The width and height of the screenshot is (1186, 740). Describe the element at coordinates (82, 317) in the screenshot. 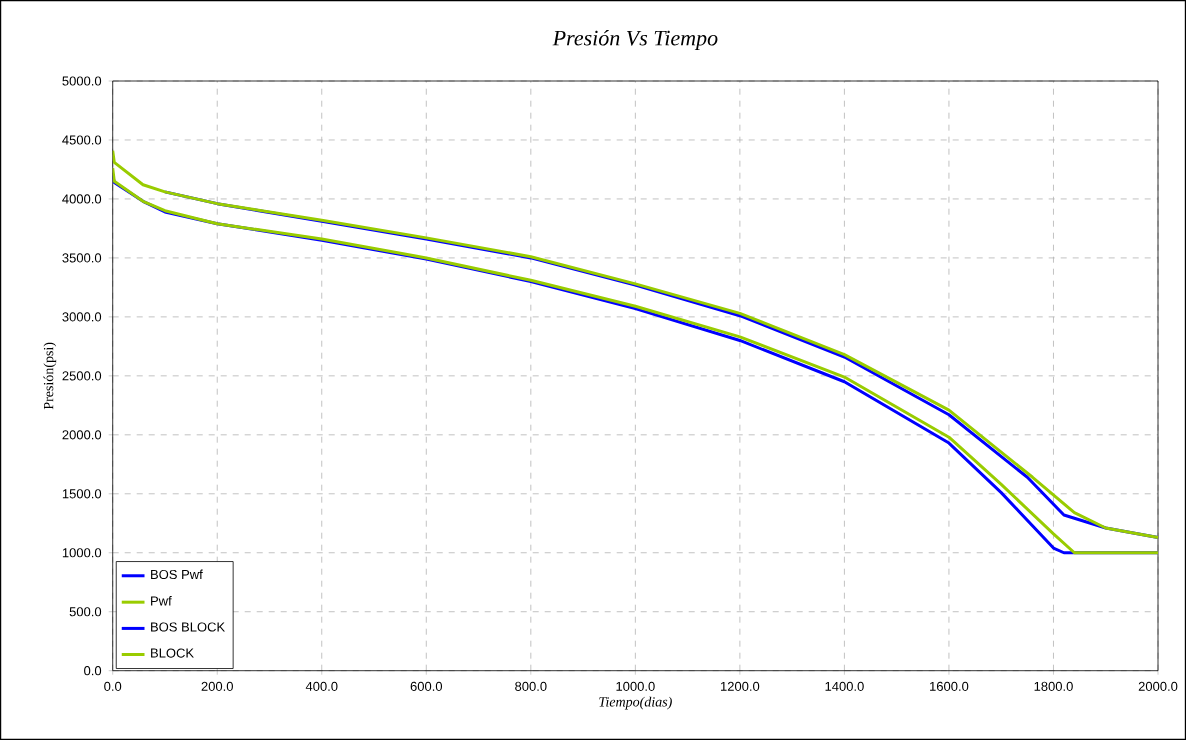

I see `y-tick-label: 3000.0` at that location.